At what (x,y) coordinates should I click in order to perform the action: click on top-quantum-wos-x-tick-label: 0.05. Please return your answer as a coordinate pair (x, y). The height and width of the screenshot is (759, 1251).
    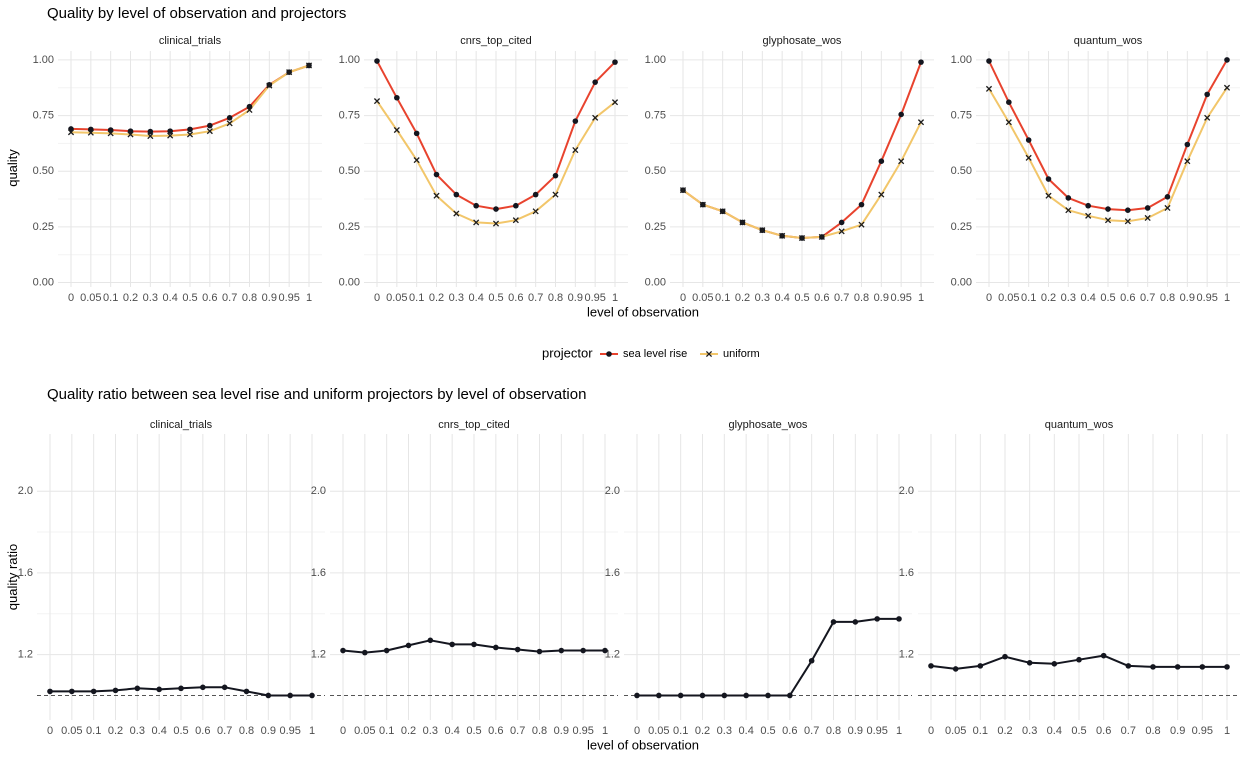
    Looking at the image, I should click on (1008, 298).